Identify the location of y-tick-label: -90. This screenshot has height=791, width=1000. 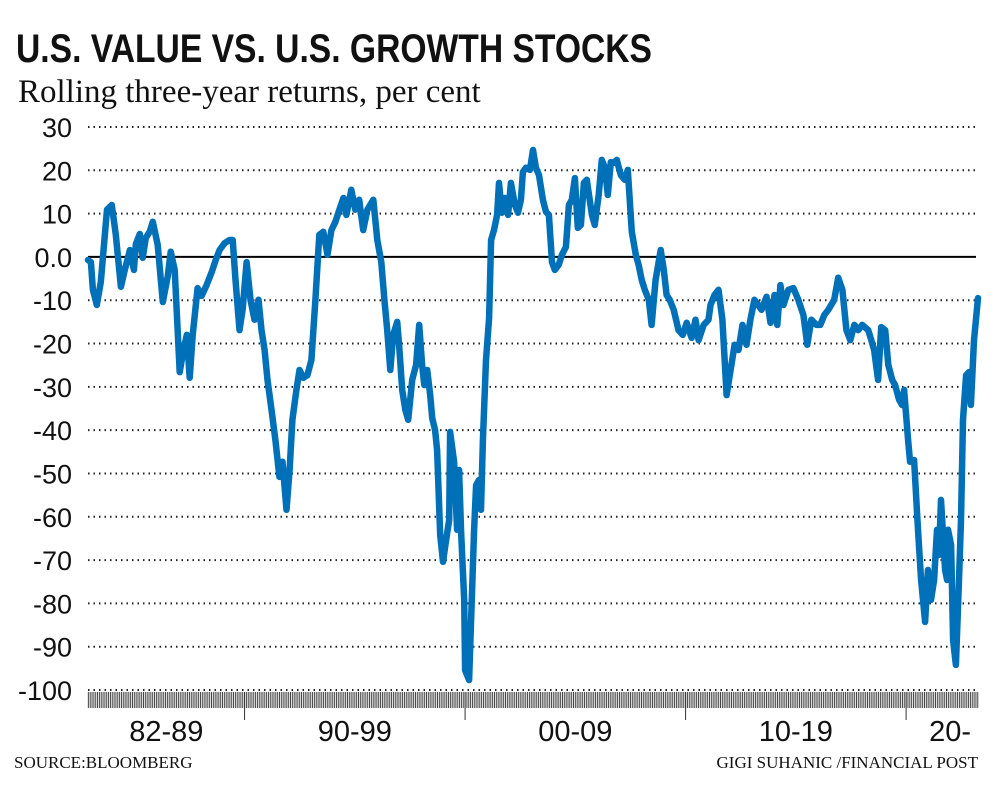
(52, 648).